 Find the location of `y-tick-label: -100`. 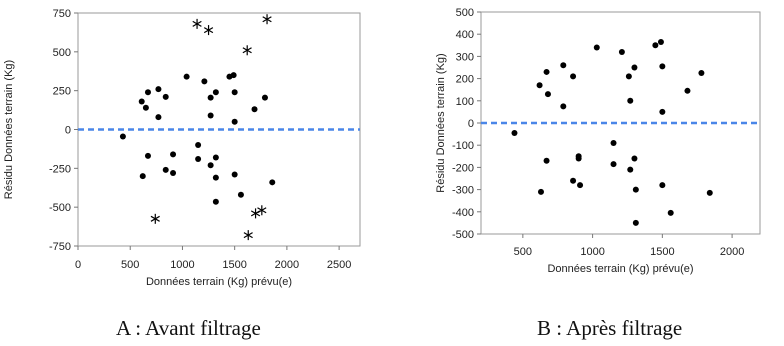

y-tick-label: -100 is located at coordinates (463, 146).